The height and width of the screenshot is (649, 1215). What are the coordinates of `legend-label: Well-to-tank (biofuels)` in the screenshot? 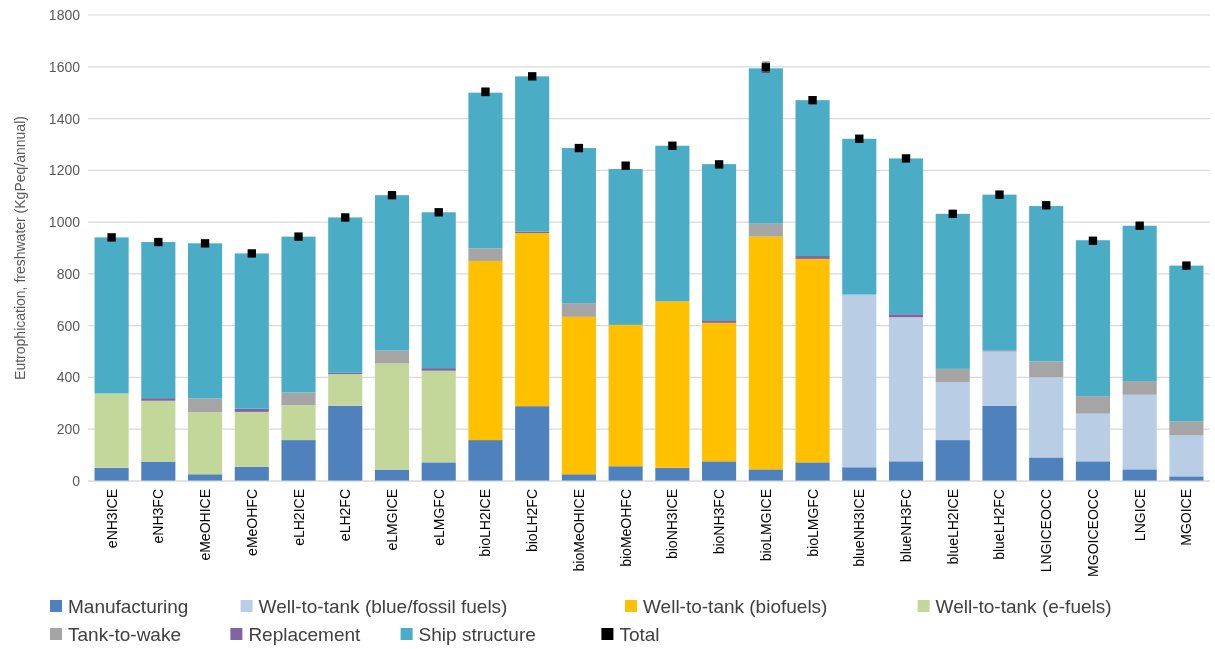 It's located at (735, 606).